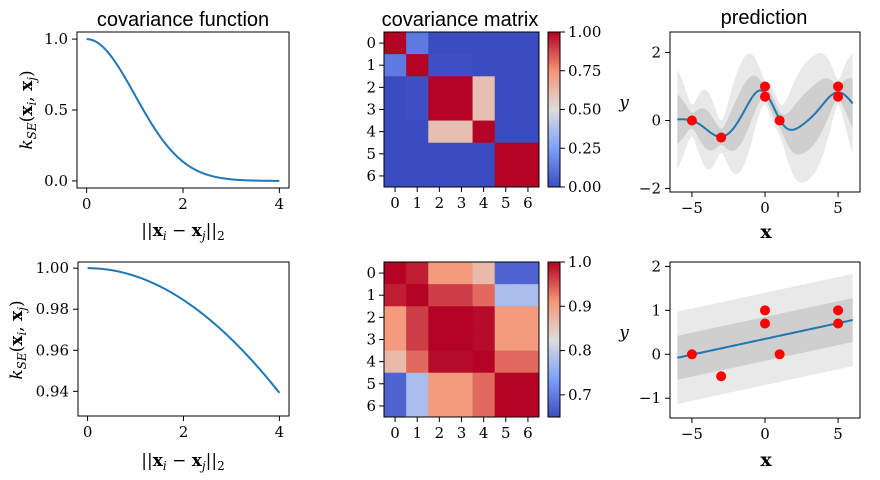 Image resolution: width=880 pixels, height=480 pixels. Describe the element at coordinates (656, 354) in the screenshot. I see `y-tick-label: 0` at that location.